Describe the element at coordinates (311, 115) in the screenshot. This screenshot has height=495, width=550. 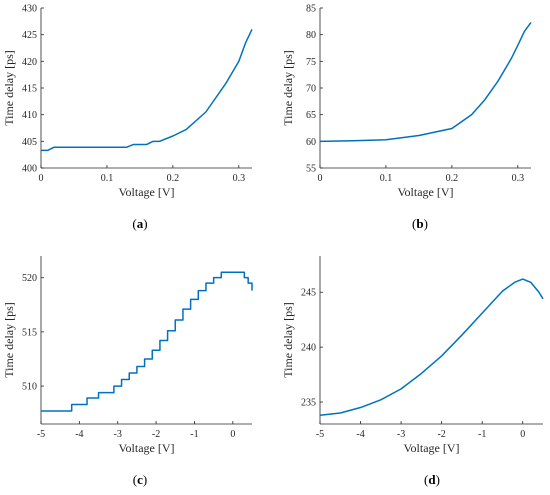
I see `y-tick-label: 65` at that location.